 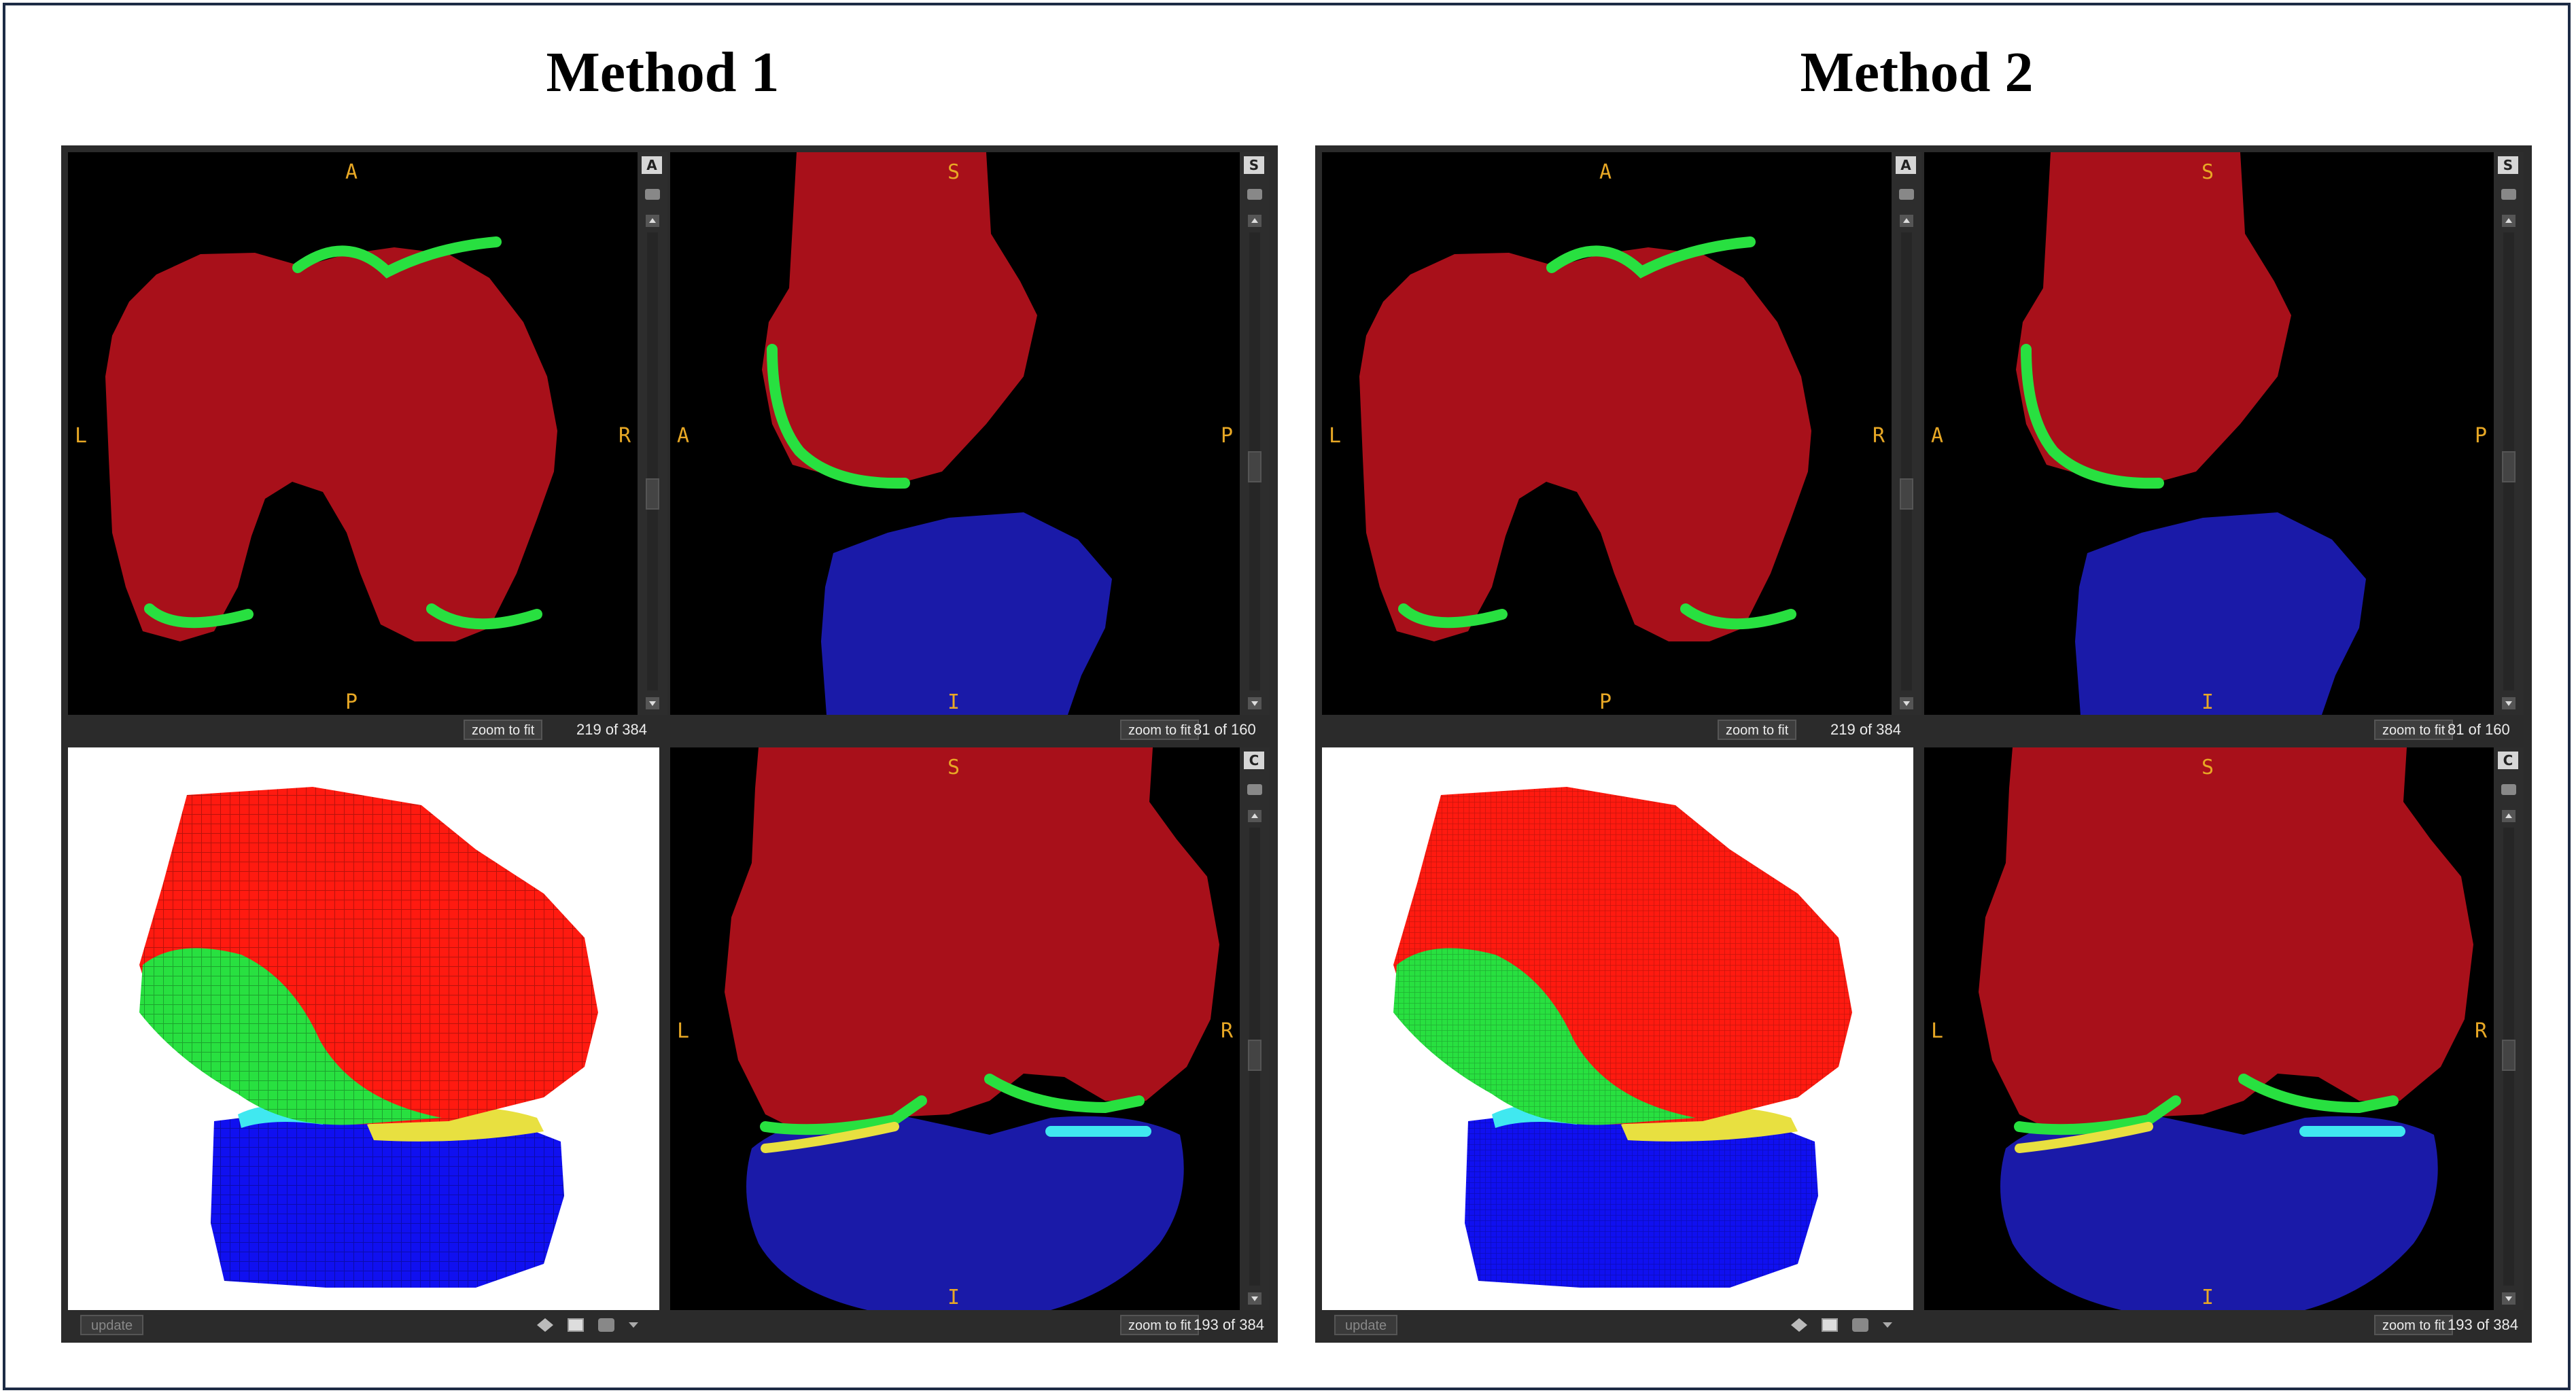 What do you see at coordinates (972, 939) in the screenshot?
I see `femur-coronal` at bounding box center [972, 939].